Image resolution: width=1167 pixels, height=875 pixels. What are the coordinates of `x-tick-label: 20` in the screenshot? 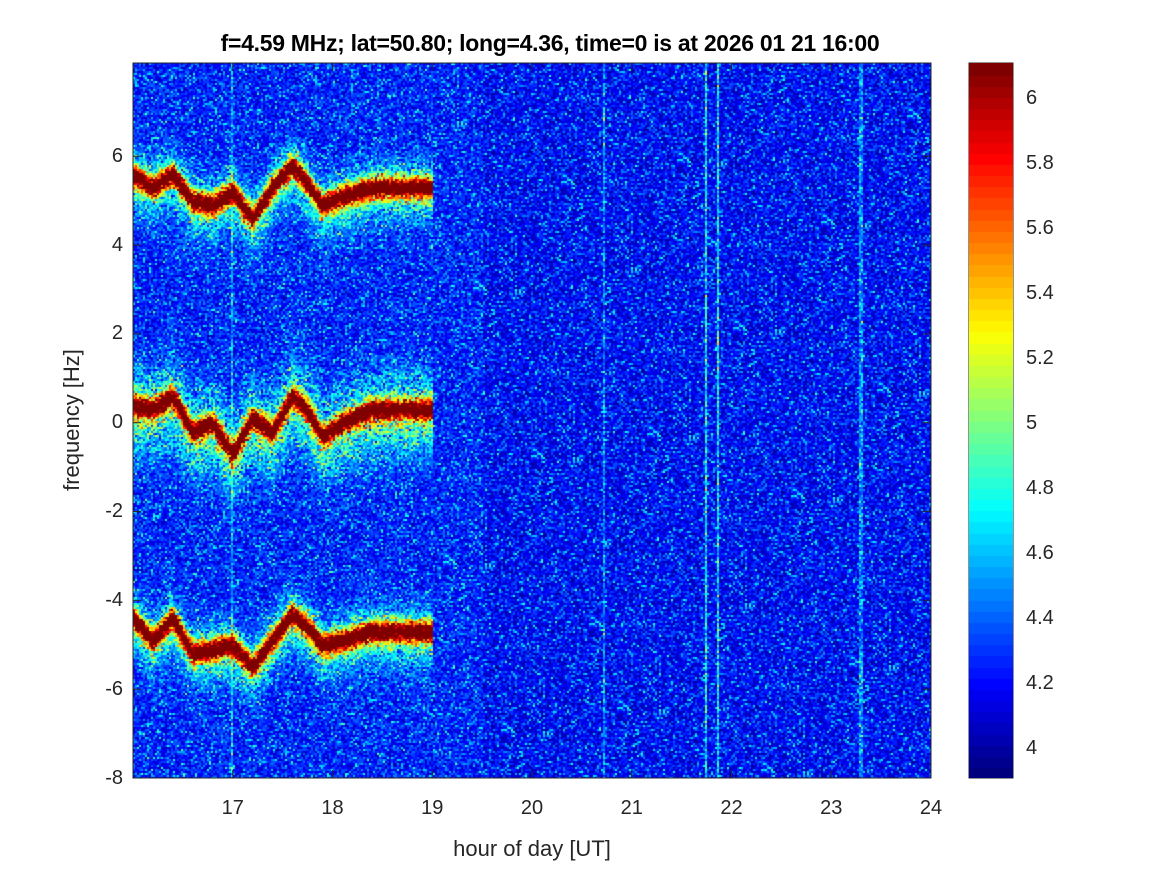 It's located at (532, 807).